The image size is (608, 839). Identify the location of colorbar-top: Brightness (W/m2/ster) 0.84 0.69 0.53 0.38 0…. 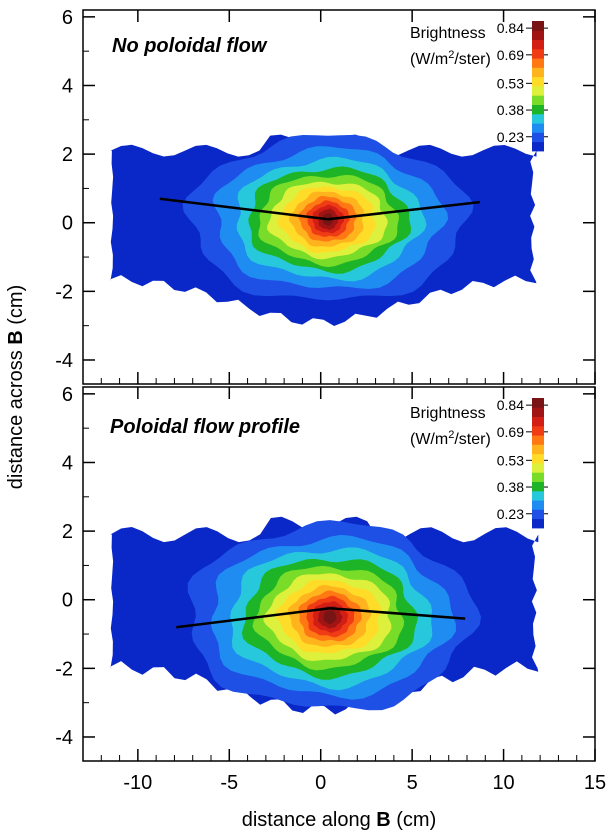
(479, 86).